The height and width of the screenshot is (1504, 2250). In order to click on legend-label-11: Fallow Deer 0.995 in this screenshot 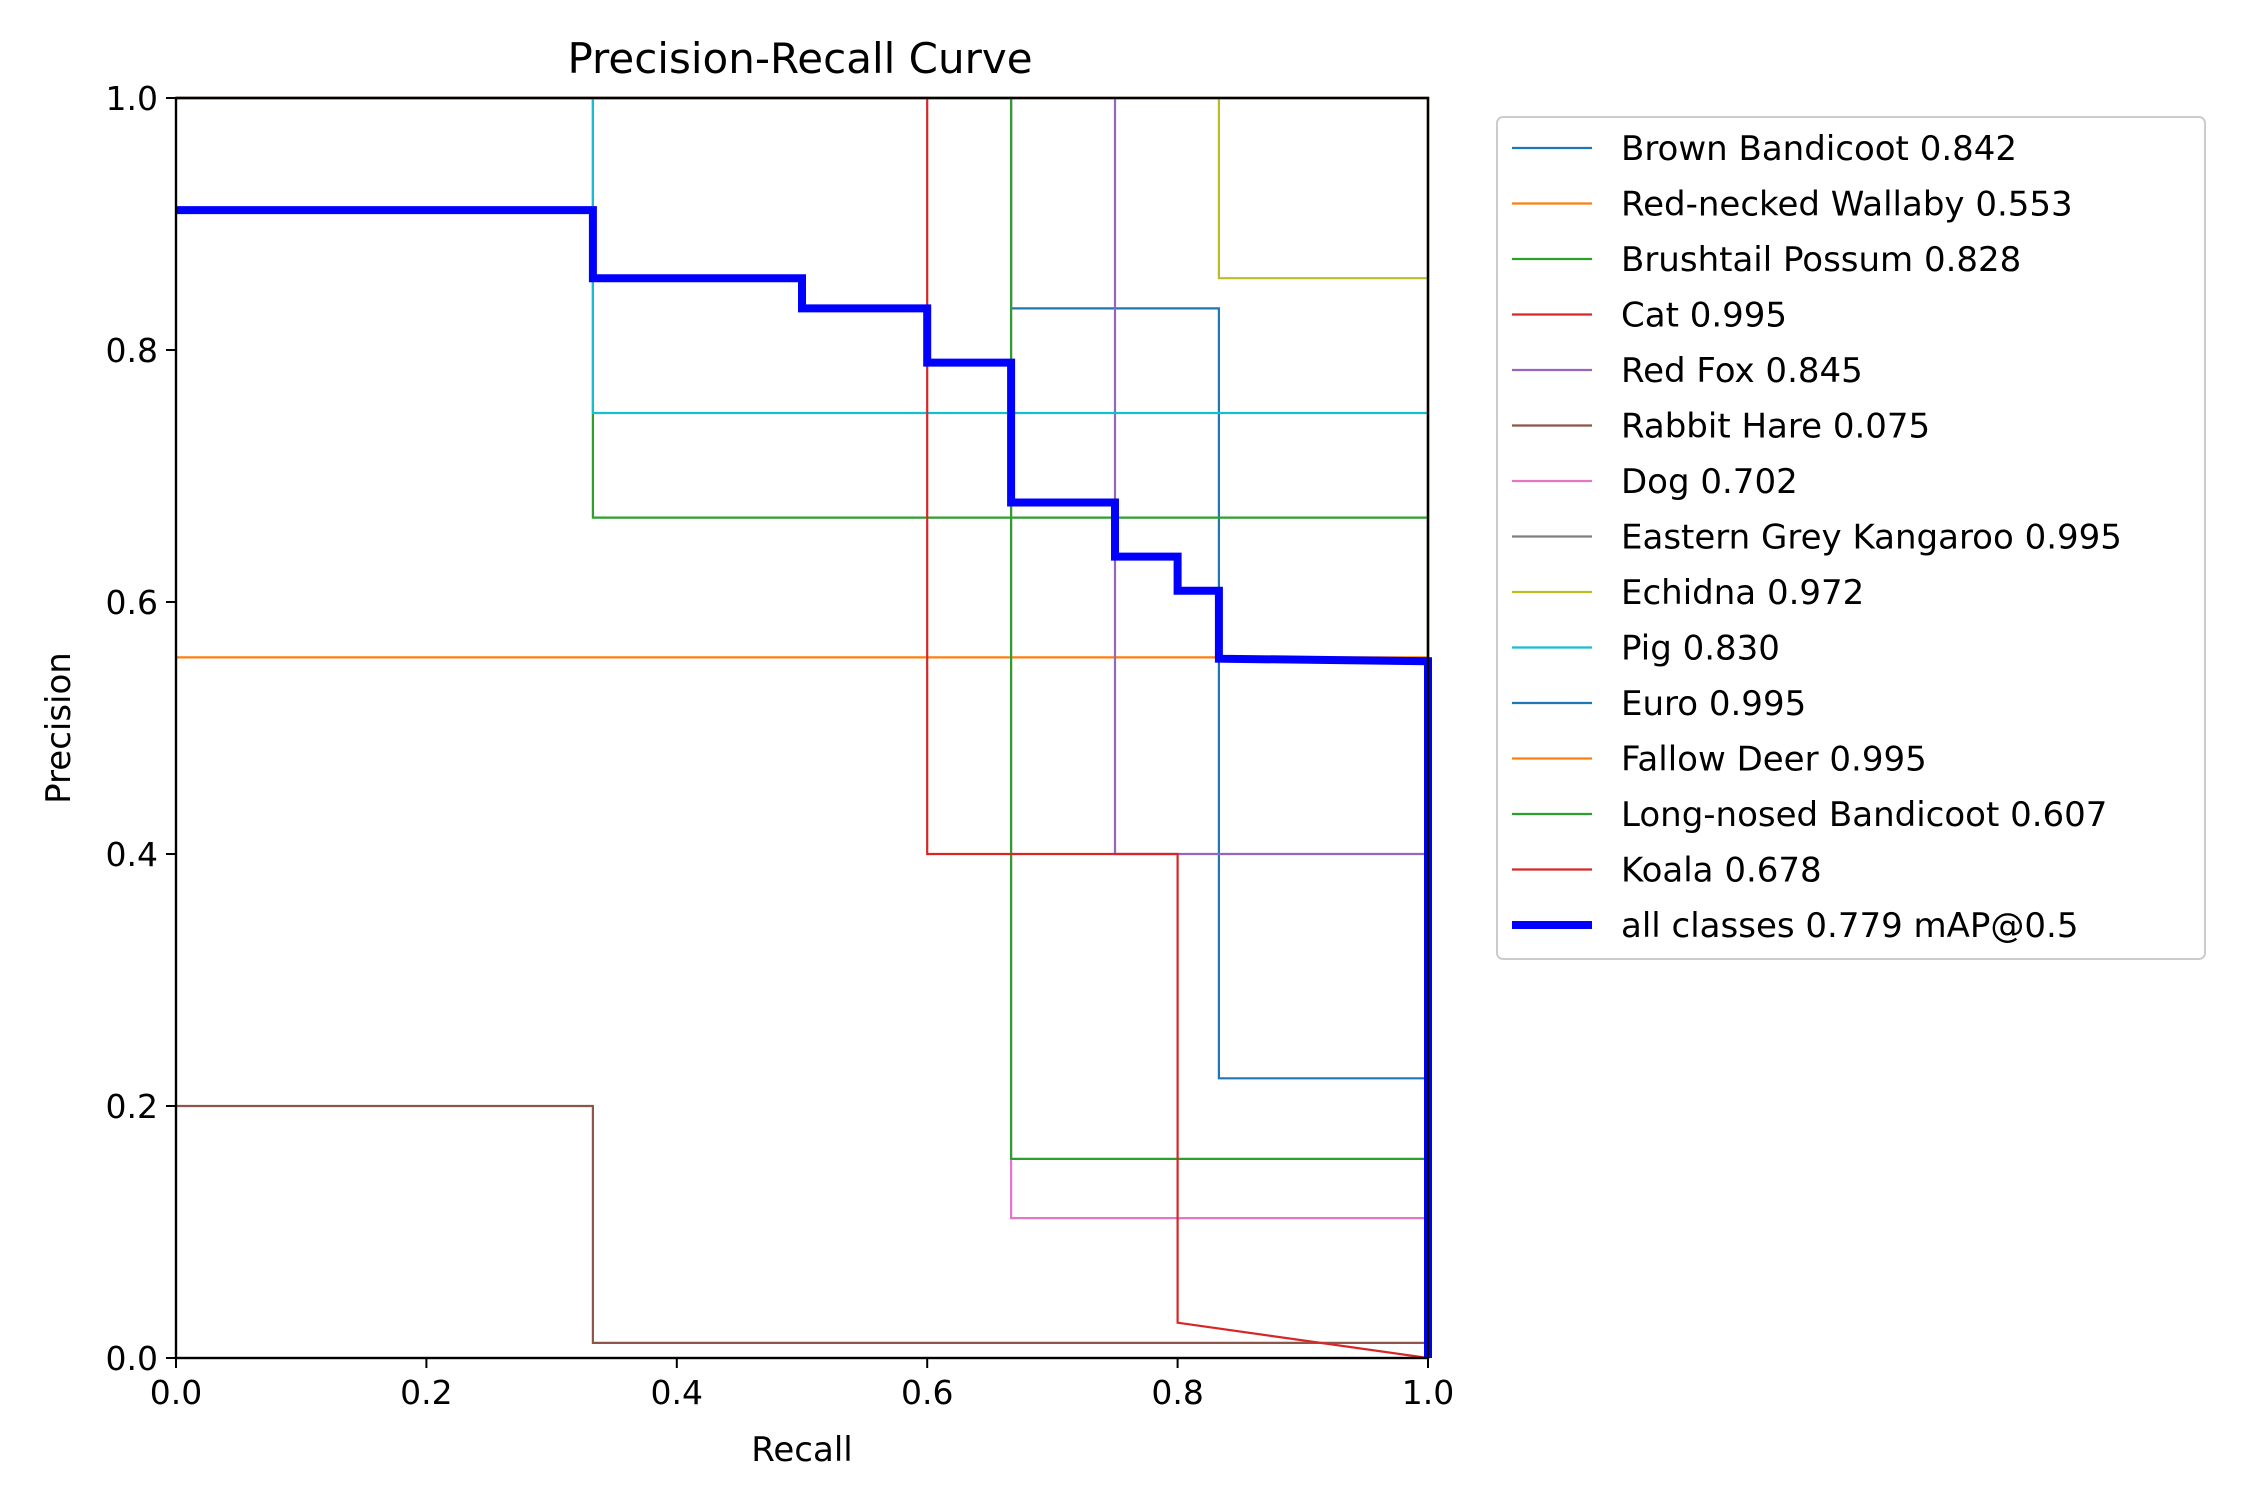, I will do `click(1774, 760)`.